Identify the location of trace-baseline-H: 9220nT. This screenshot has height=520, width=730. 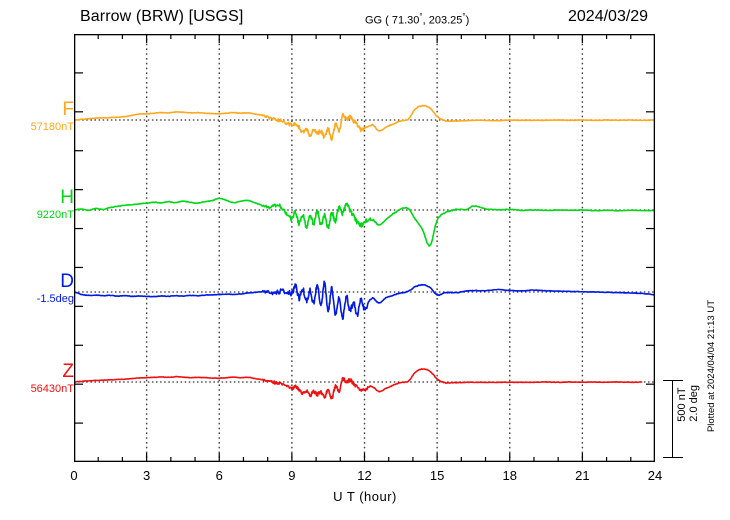
(55, 215).